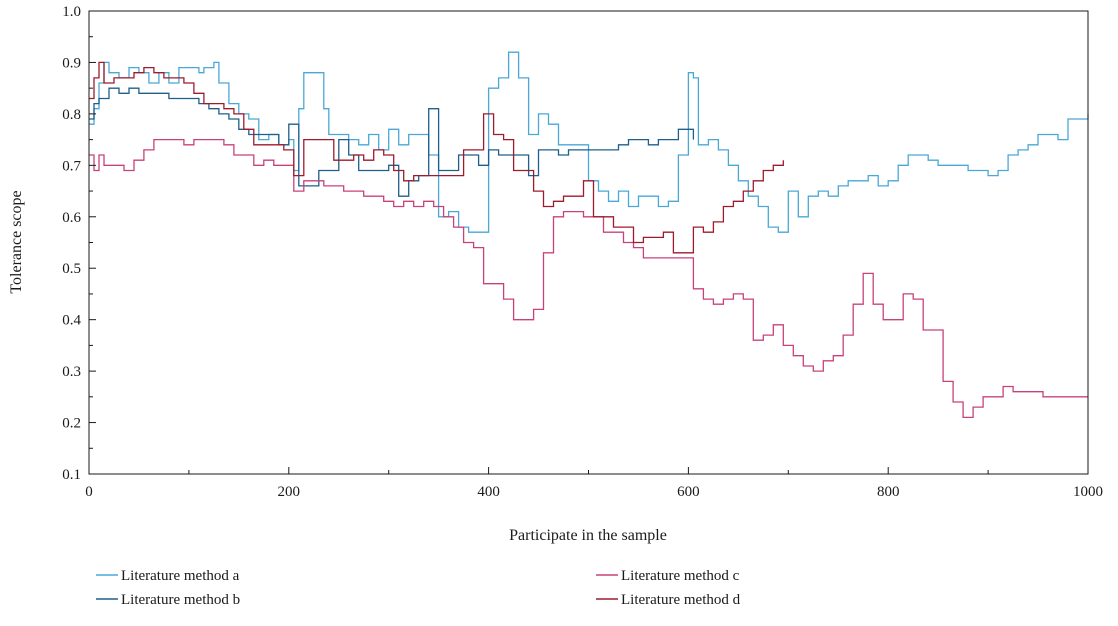  Describe the element at coordinates (71, 166) in the screenshot. I see `y-tick-label: 0.7` at that location.